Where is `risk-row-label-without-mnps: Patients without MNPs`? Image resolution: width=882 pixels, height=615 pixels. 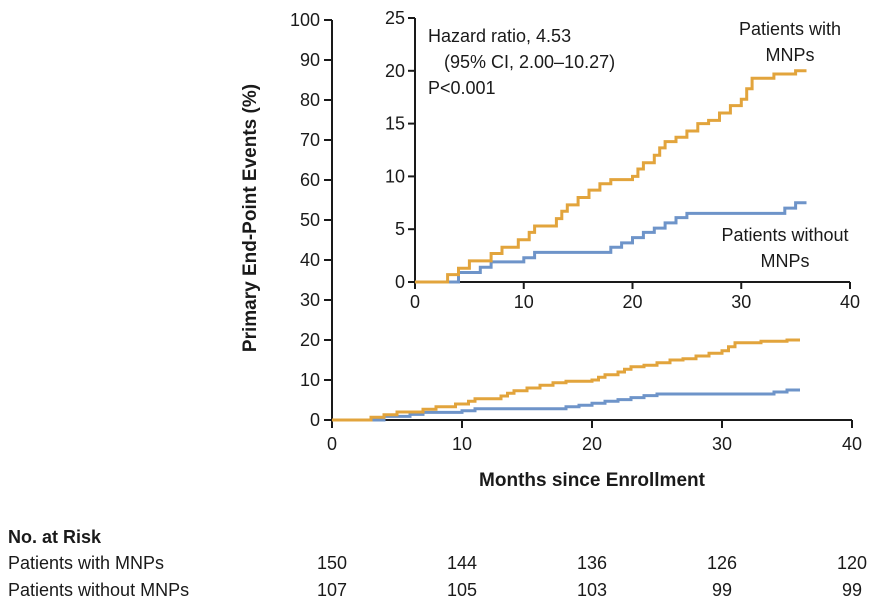 risk-row-label-without-mnps: Patients without MNPs is located at coordinates (99, 590).